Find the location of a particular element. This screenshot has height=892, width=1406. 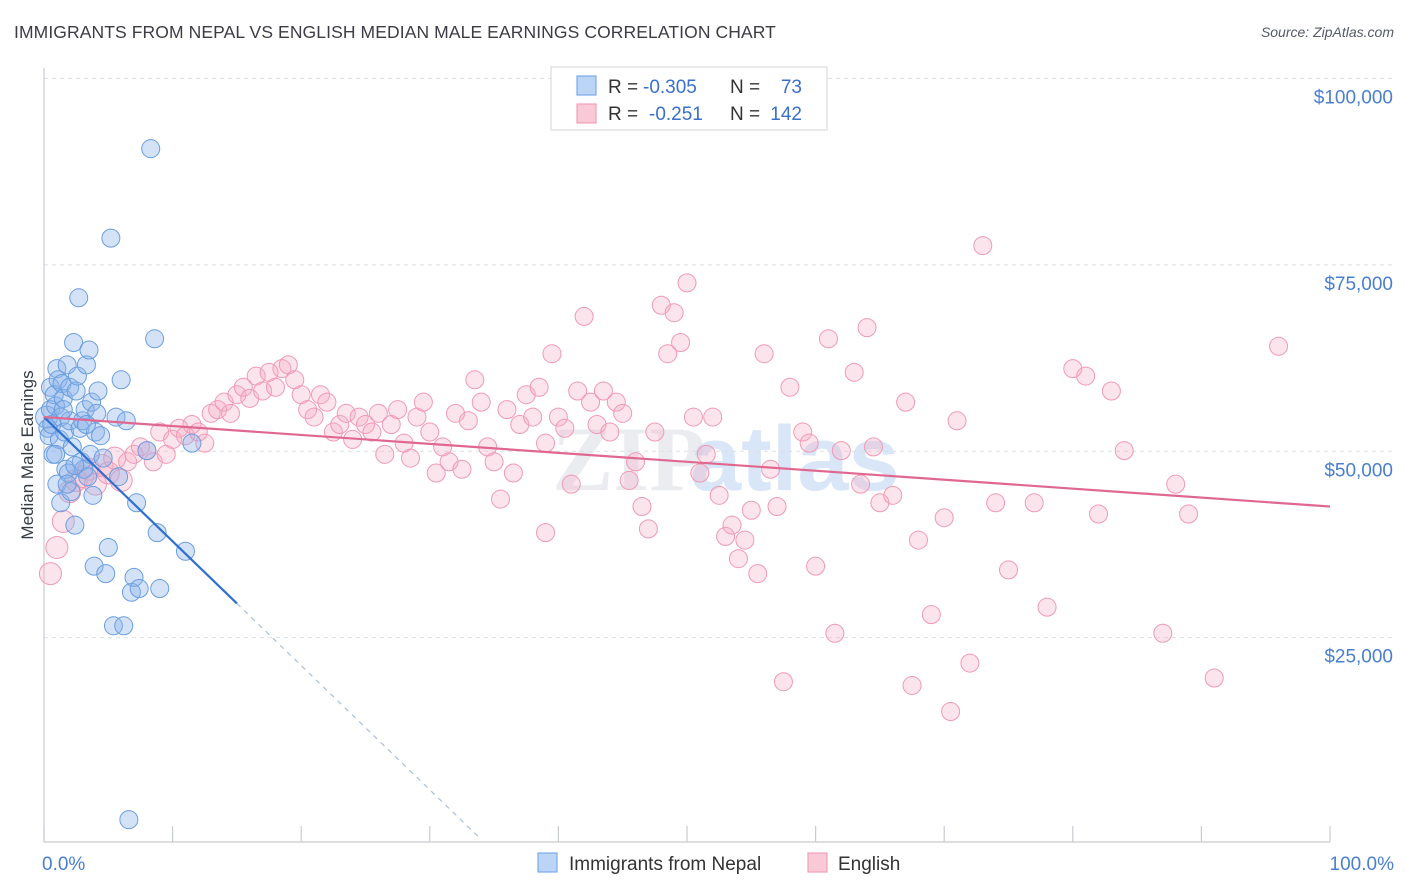

y-axis-label: Median Male Earnings is located at coordinates (27, 454).